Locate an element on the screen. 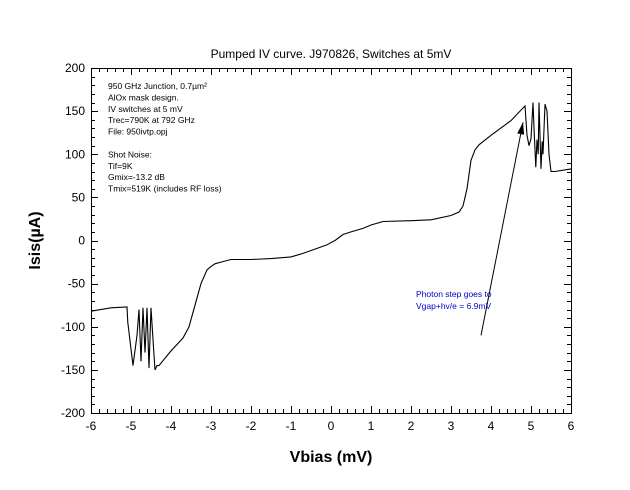 The image size is (630, 490). x-tick-label: 2 is located at coordinates (411, 426).